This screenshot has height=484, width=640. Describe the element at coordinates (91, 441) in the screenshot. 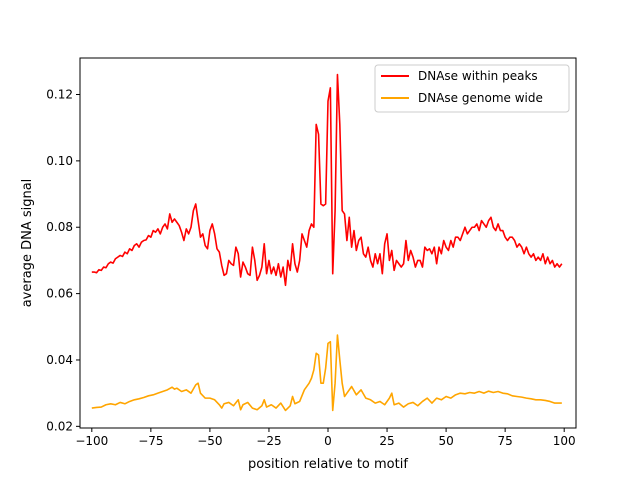

I see `x-tick-label: −100` at that location.